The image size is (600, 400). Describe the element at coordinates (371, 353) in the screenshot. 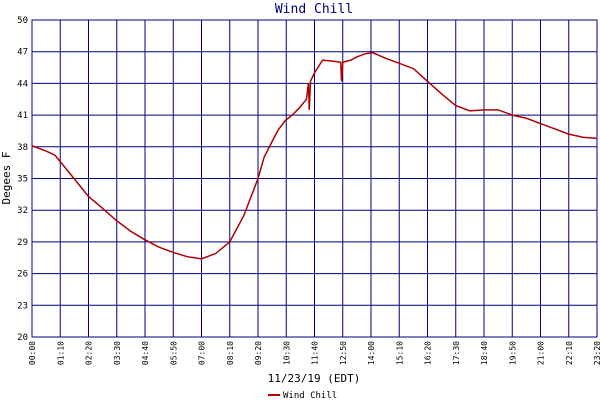

I see `x-tick-label: 14:00` at that location.